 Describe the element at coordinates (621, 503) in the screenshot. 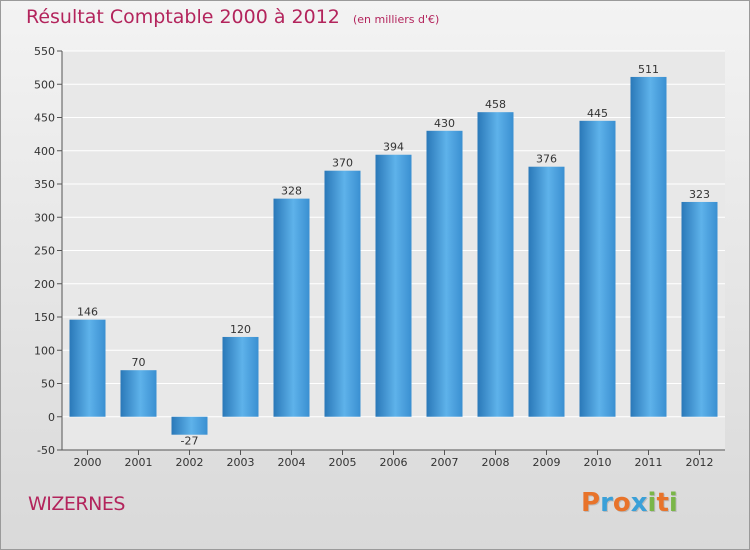

I see `logo-letter: o` at that location.